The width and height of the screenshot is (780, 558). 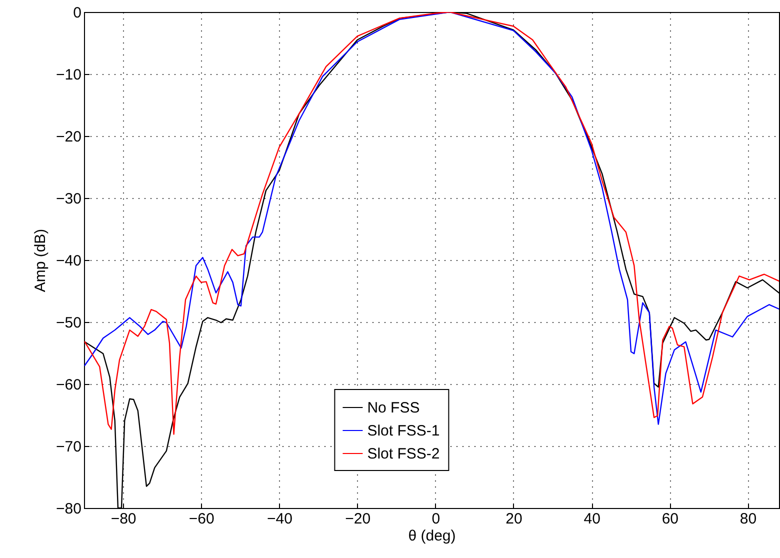 I want to click on x-tick-label: −40, so click(x=279, y=519).